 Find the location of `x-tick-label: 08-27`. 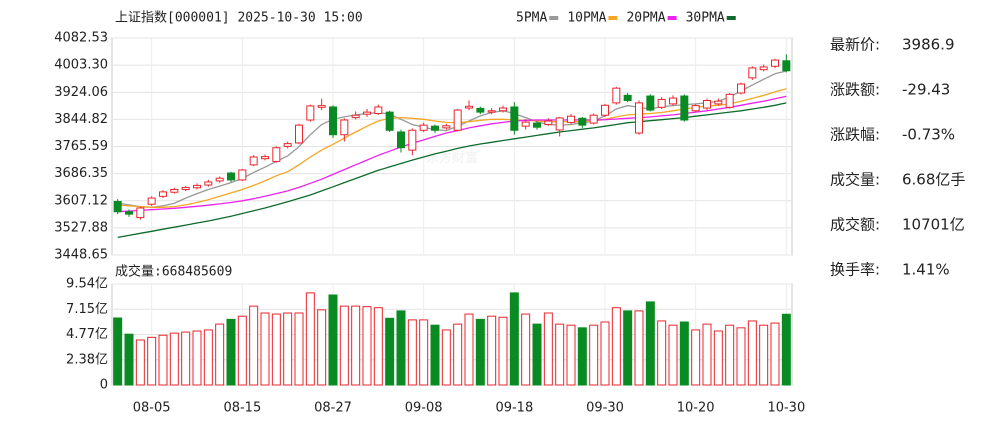

x-tick-label: 08-27 is located at coordinates (333, 408).